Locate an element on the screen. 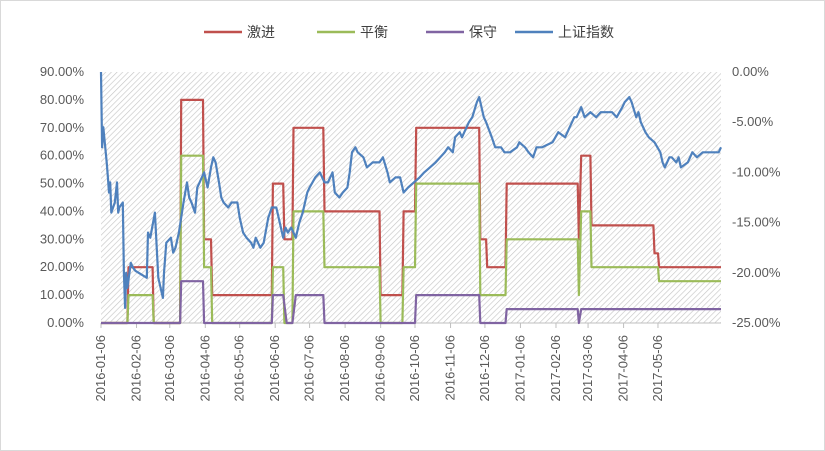 Image resolution: width=825 pixels, height=451 pixels. x-axis-tick-label: 2017-04-06 is located at coordinates (623, 368).